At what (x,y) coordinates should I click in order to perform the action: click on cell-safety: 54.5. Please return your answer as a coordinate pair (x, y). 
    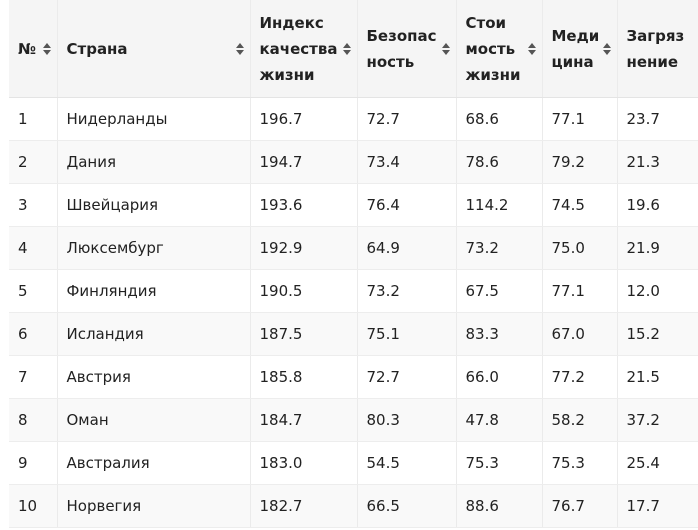
    Looking at the image, I should click on (407, 463).